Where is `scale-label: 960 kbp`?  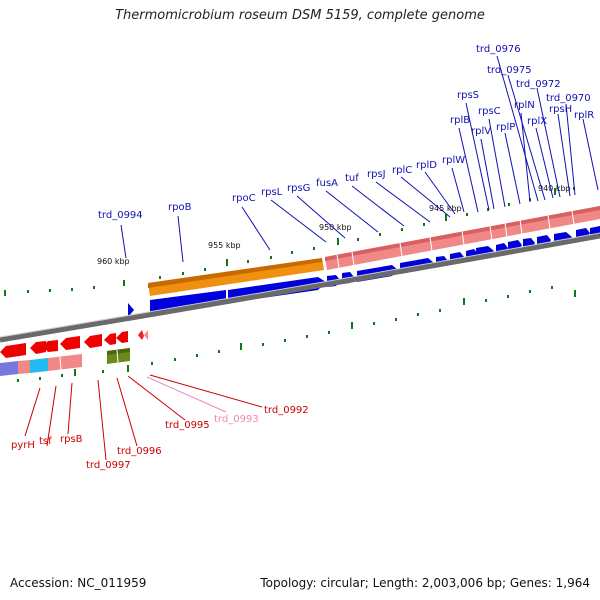 scale-label: 960 kbp is located at coordinates (113, 261).